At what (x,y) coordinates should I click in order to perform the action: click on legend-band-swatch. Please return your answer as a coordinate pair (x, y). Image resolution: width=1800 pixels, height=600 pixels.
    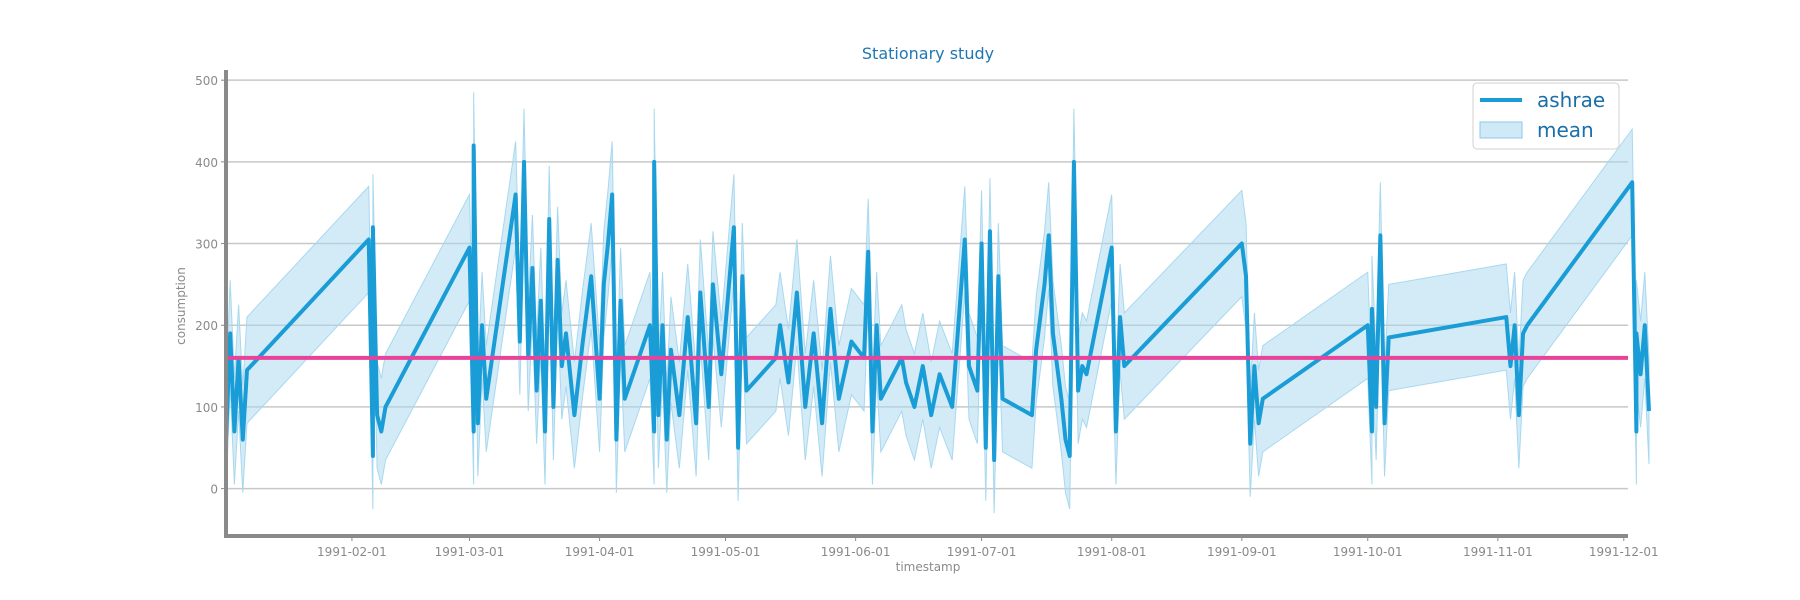
    Looking at the image, I should click on (1501, 130).